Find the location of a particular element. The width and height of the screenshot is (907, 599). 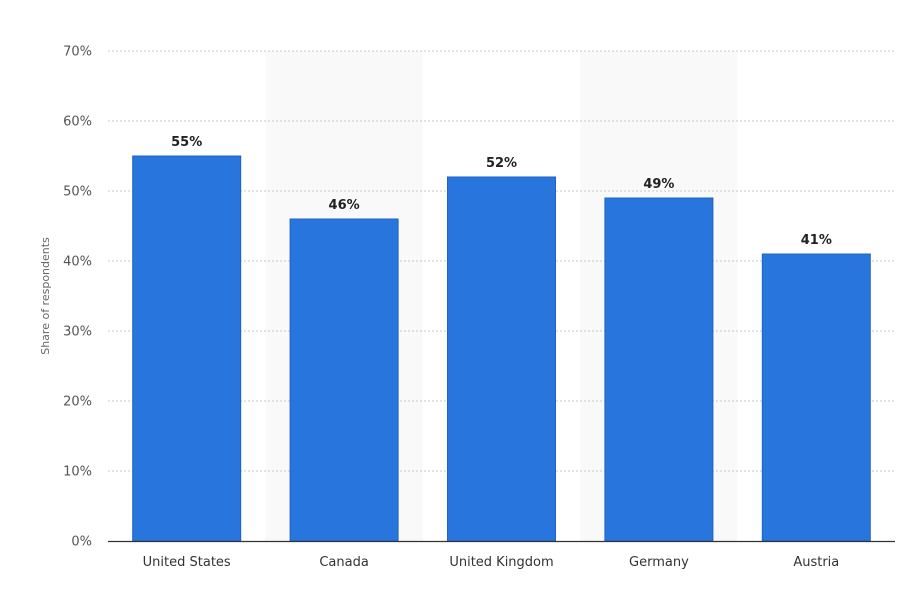

data-labels: 55% 46% 52% 49% 41% is located at coordinates (501, 191).